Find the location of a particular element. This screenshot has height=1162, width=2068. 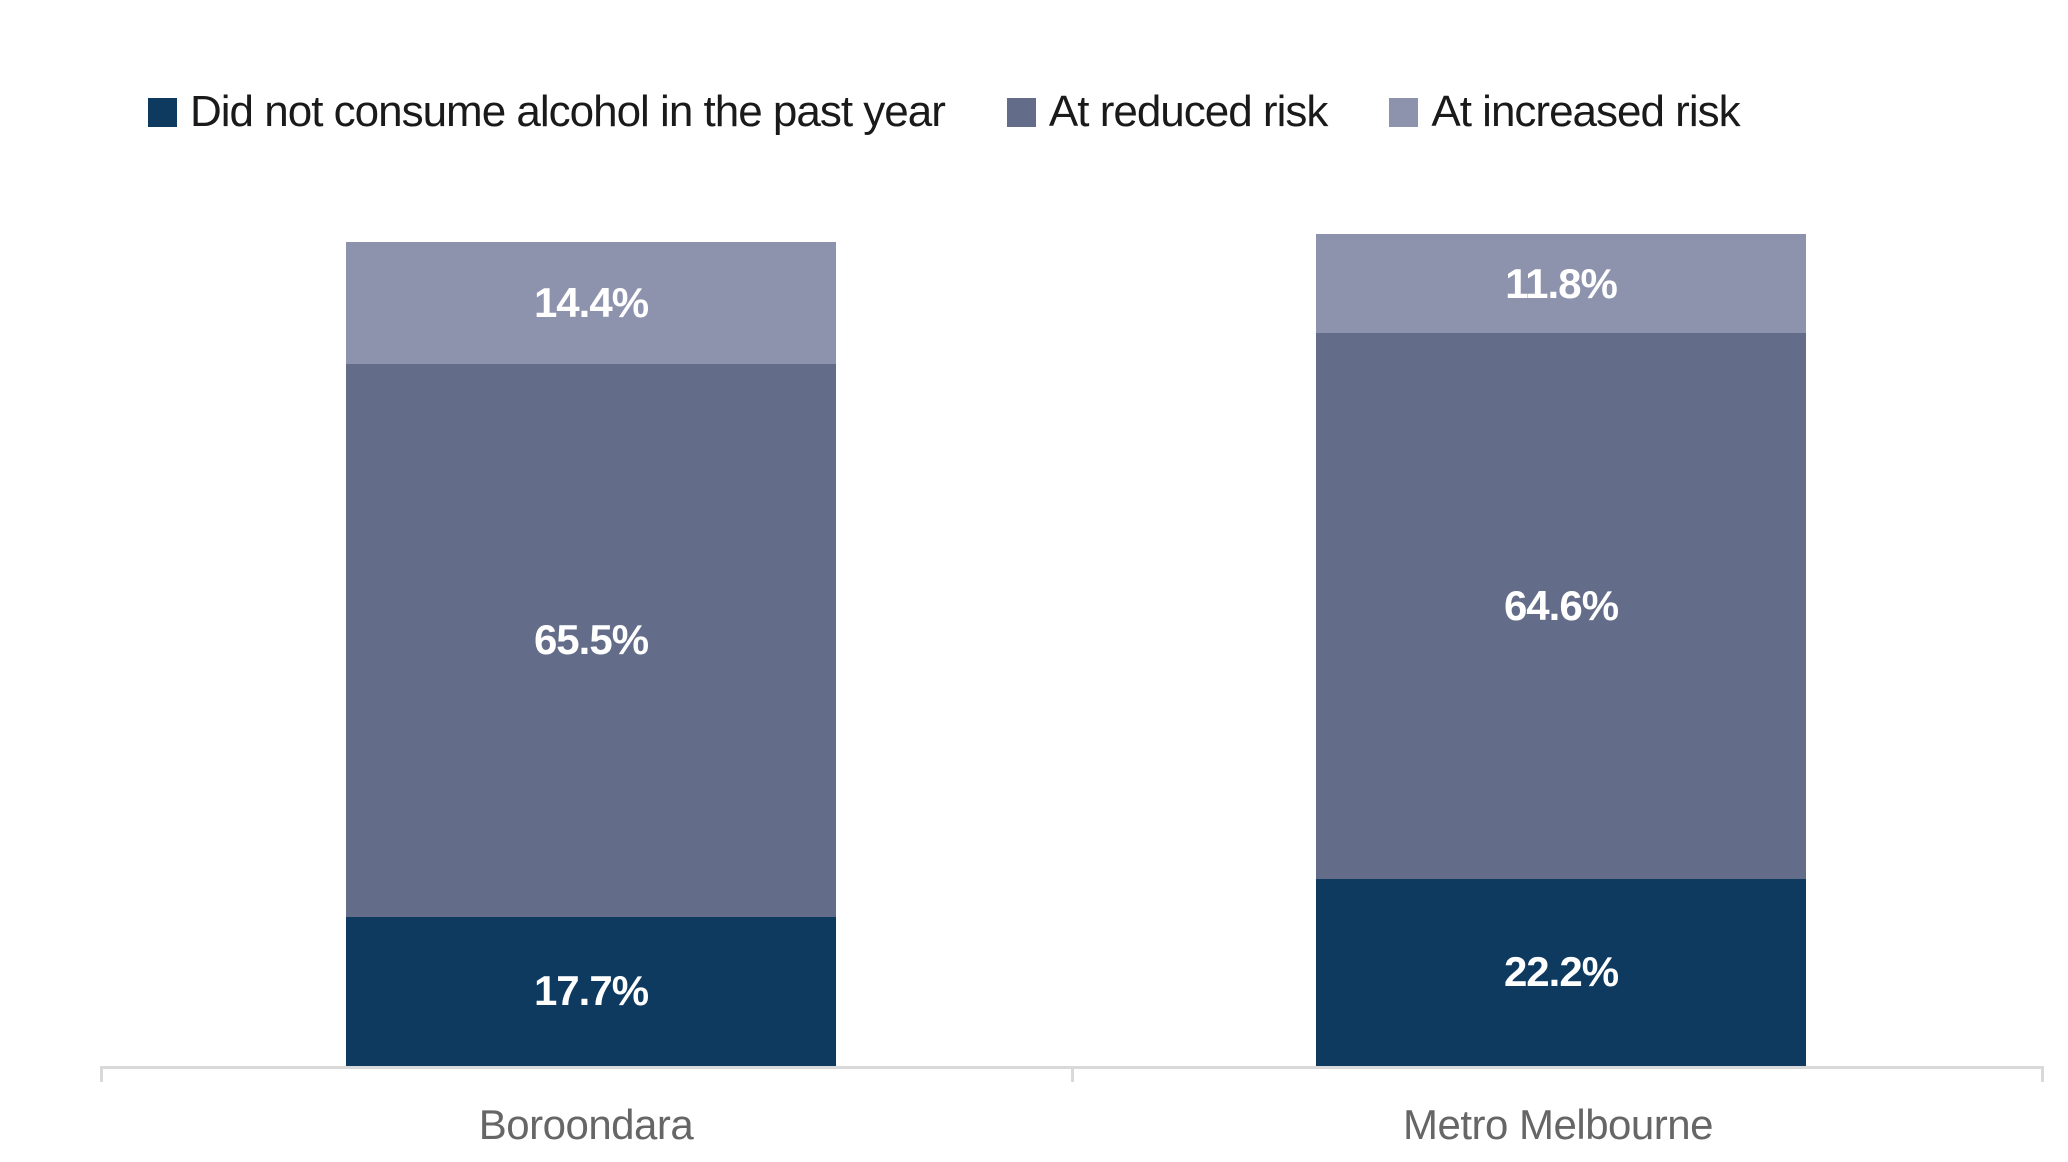

data-label: 14.4% is located at coordinates (591, 303).